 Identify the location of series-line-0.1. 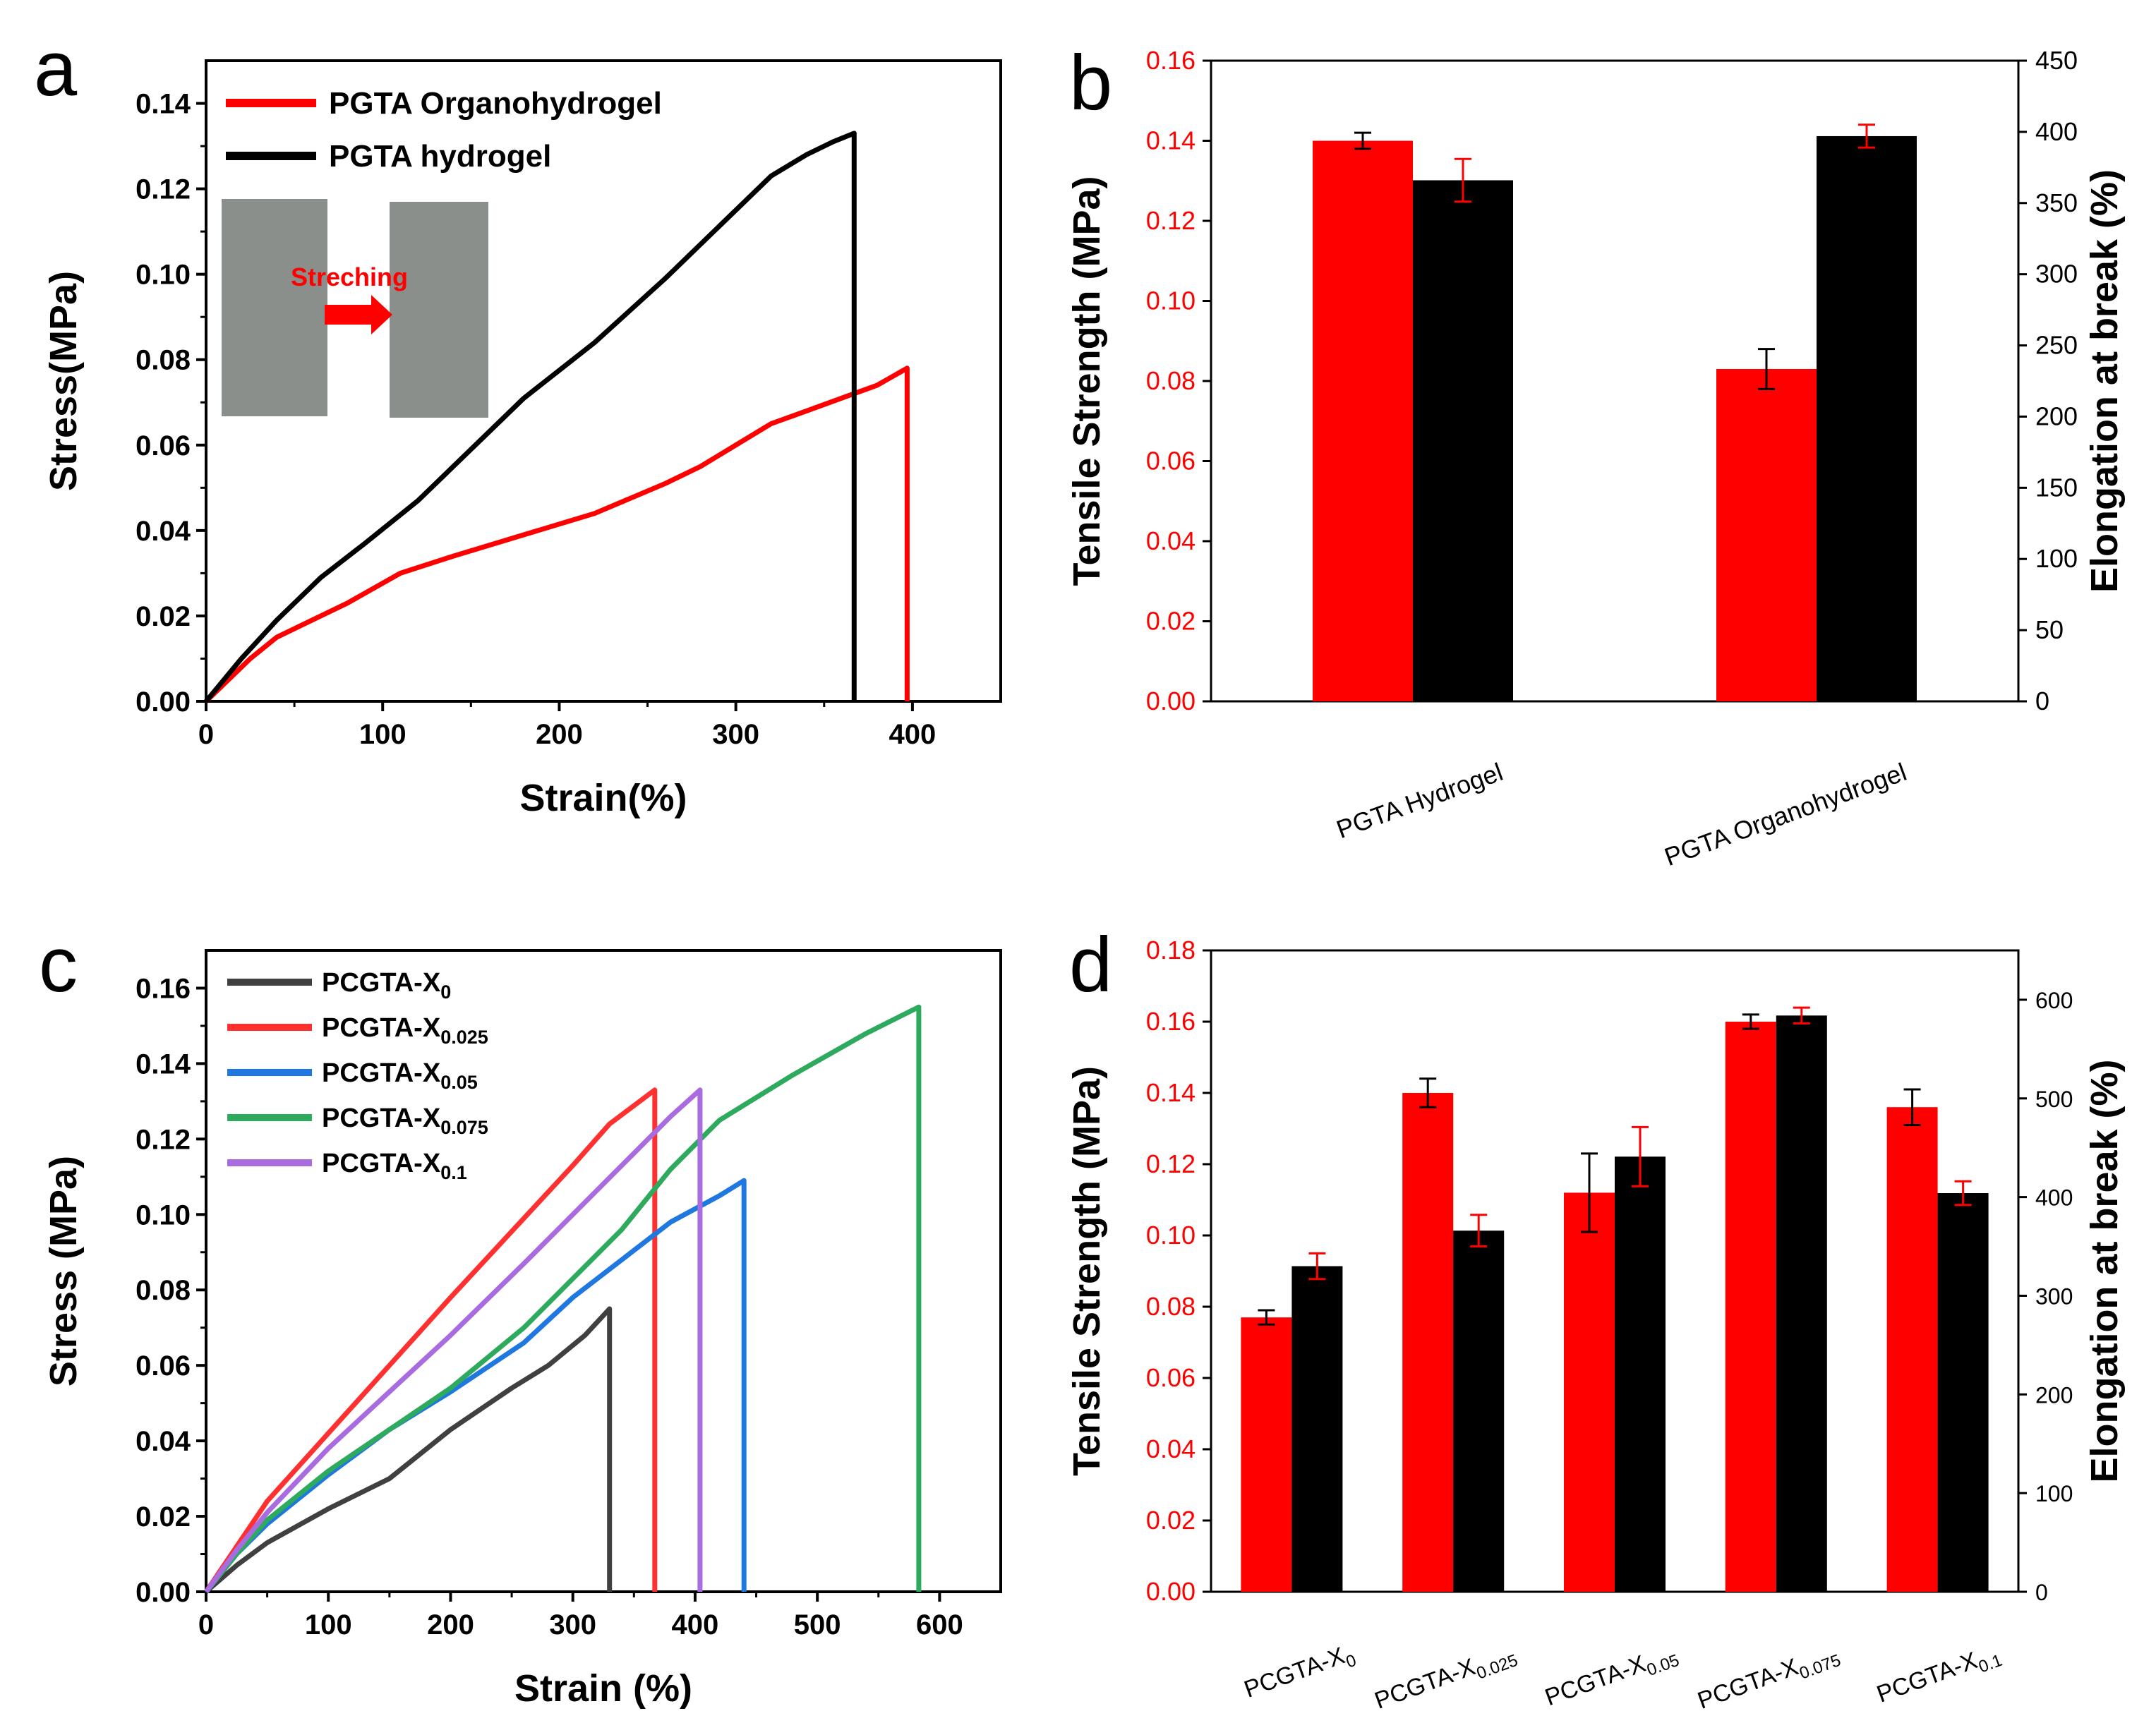
(453, 1340).